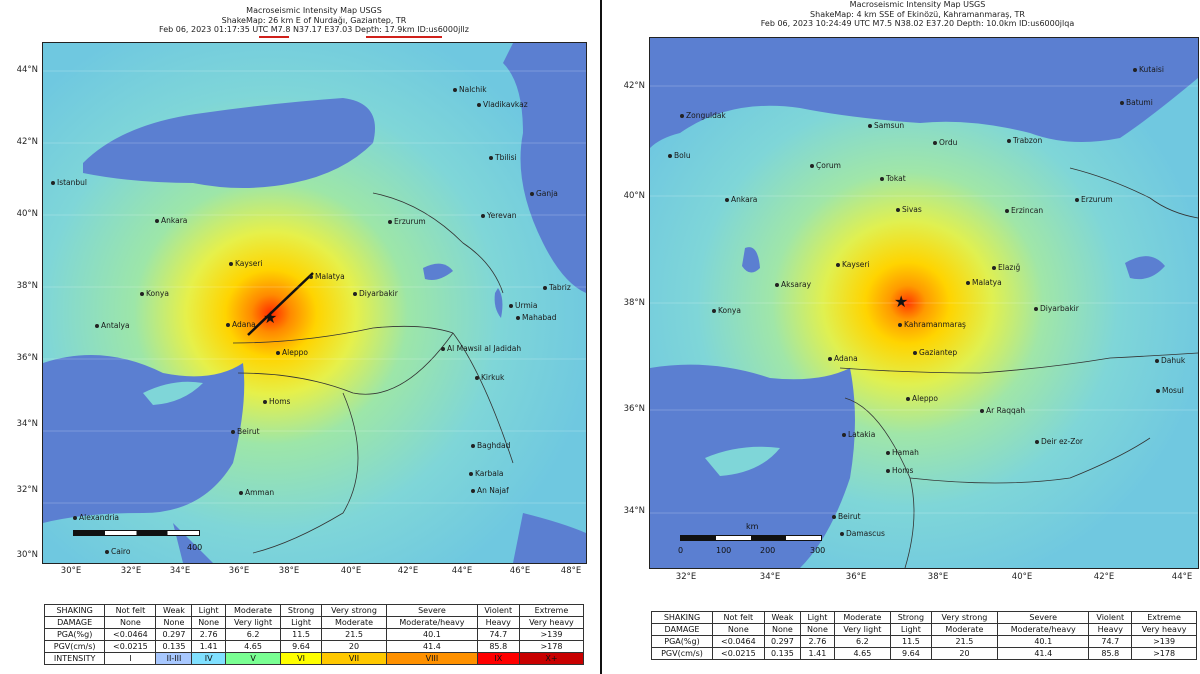 This screenshot has height=674, width=1200. What do you see at coordinates (1110, 641) in the screenshot?
I see `legend-cell: 74.7` at bounding box center [1110, 641].